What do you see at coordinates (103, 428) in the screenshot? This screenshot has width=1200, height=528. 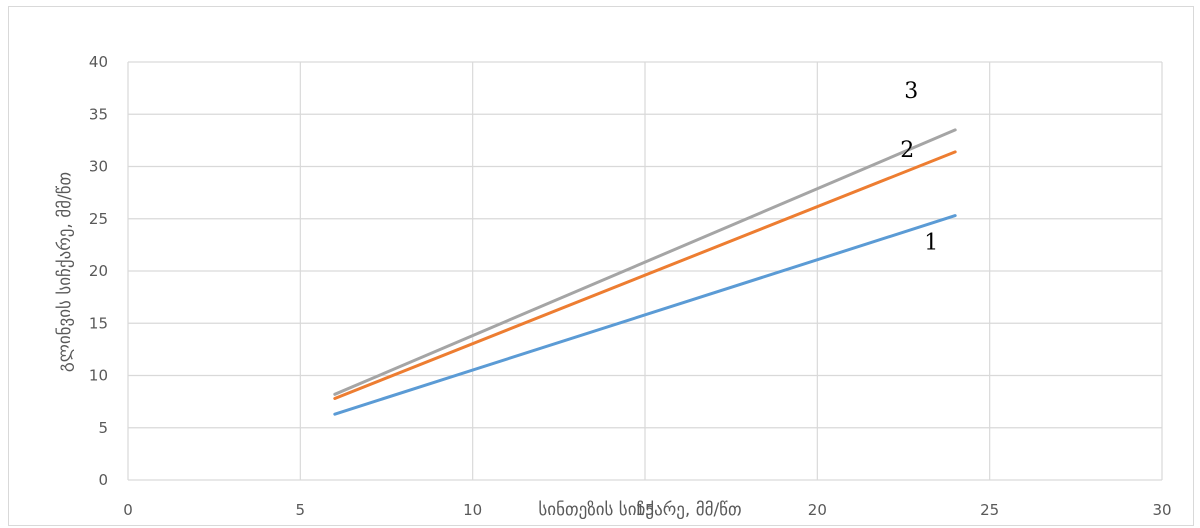 I see `y-tick-label: 5` at bounding box center [103, 428].